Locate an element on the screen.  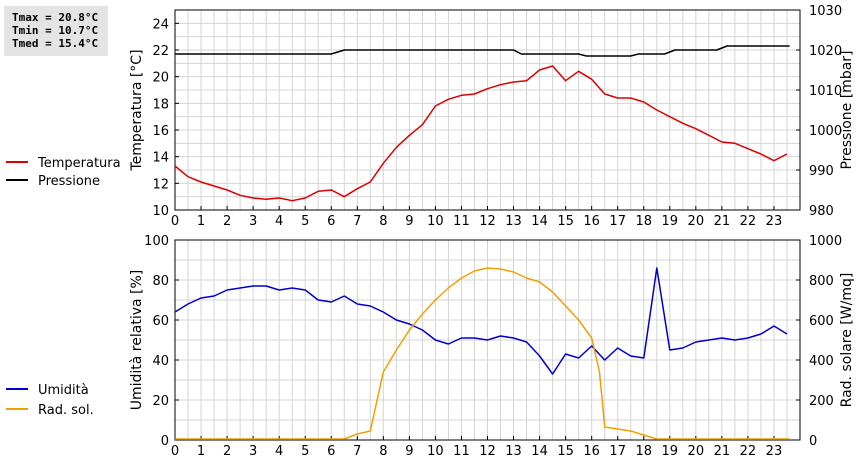
y-left-tick-label: 22 is located at coordinates (160, 51).